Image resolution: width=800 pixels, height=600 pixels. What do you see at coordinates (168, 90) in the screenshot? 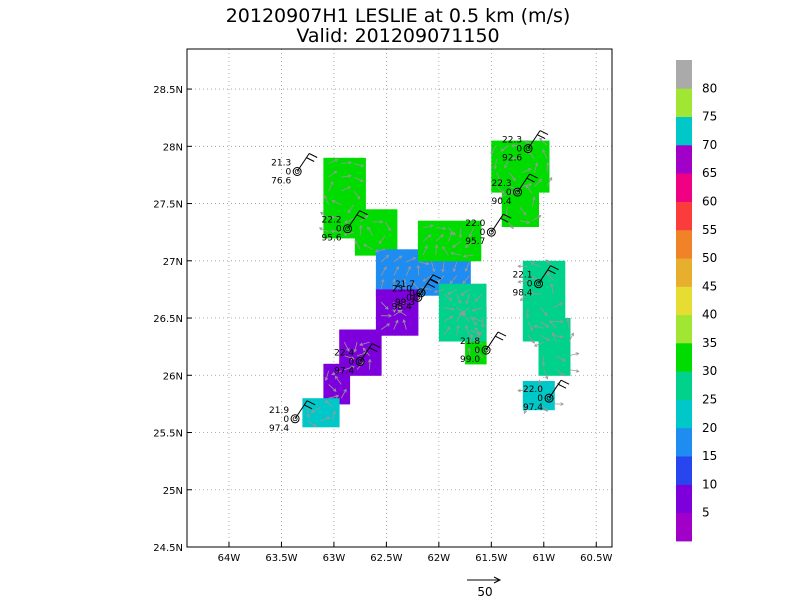
I see `y-tick-label: 28.5N` at bounding box center [168, 90].